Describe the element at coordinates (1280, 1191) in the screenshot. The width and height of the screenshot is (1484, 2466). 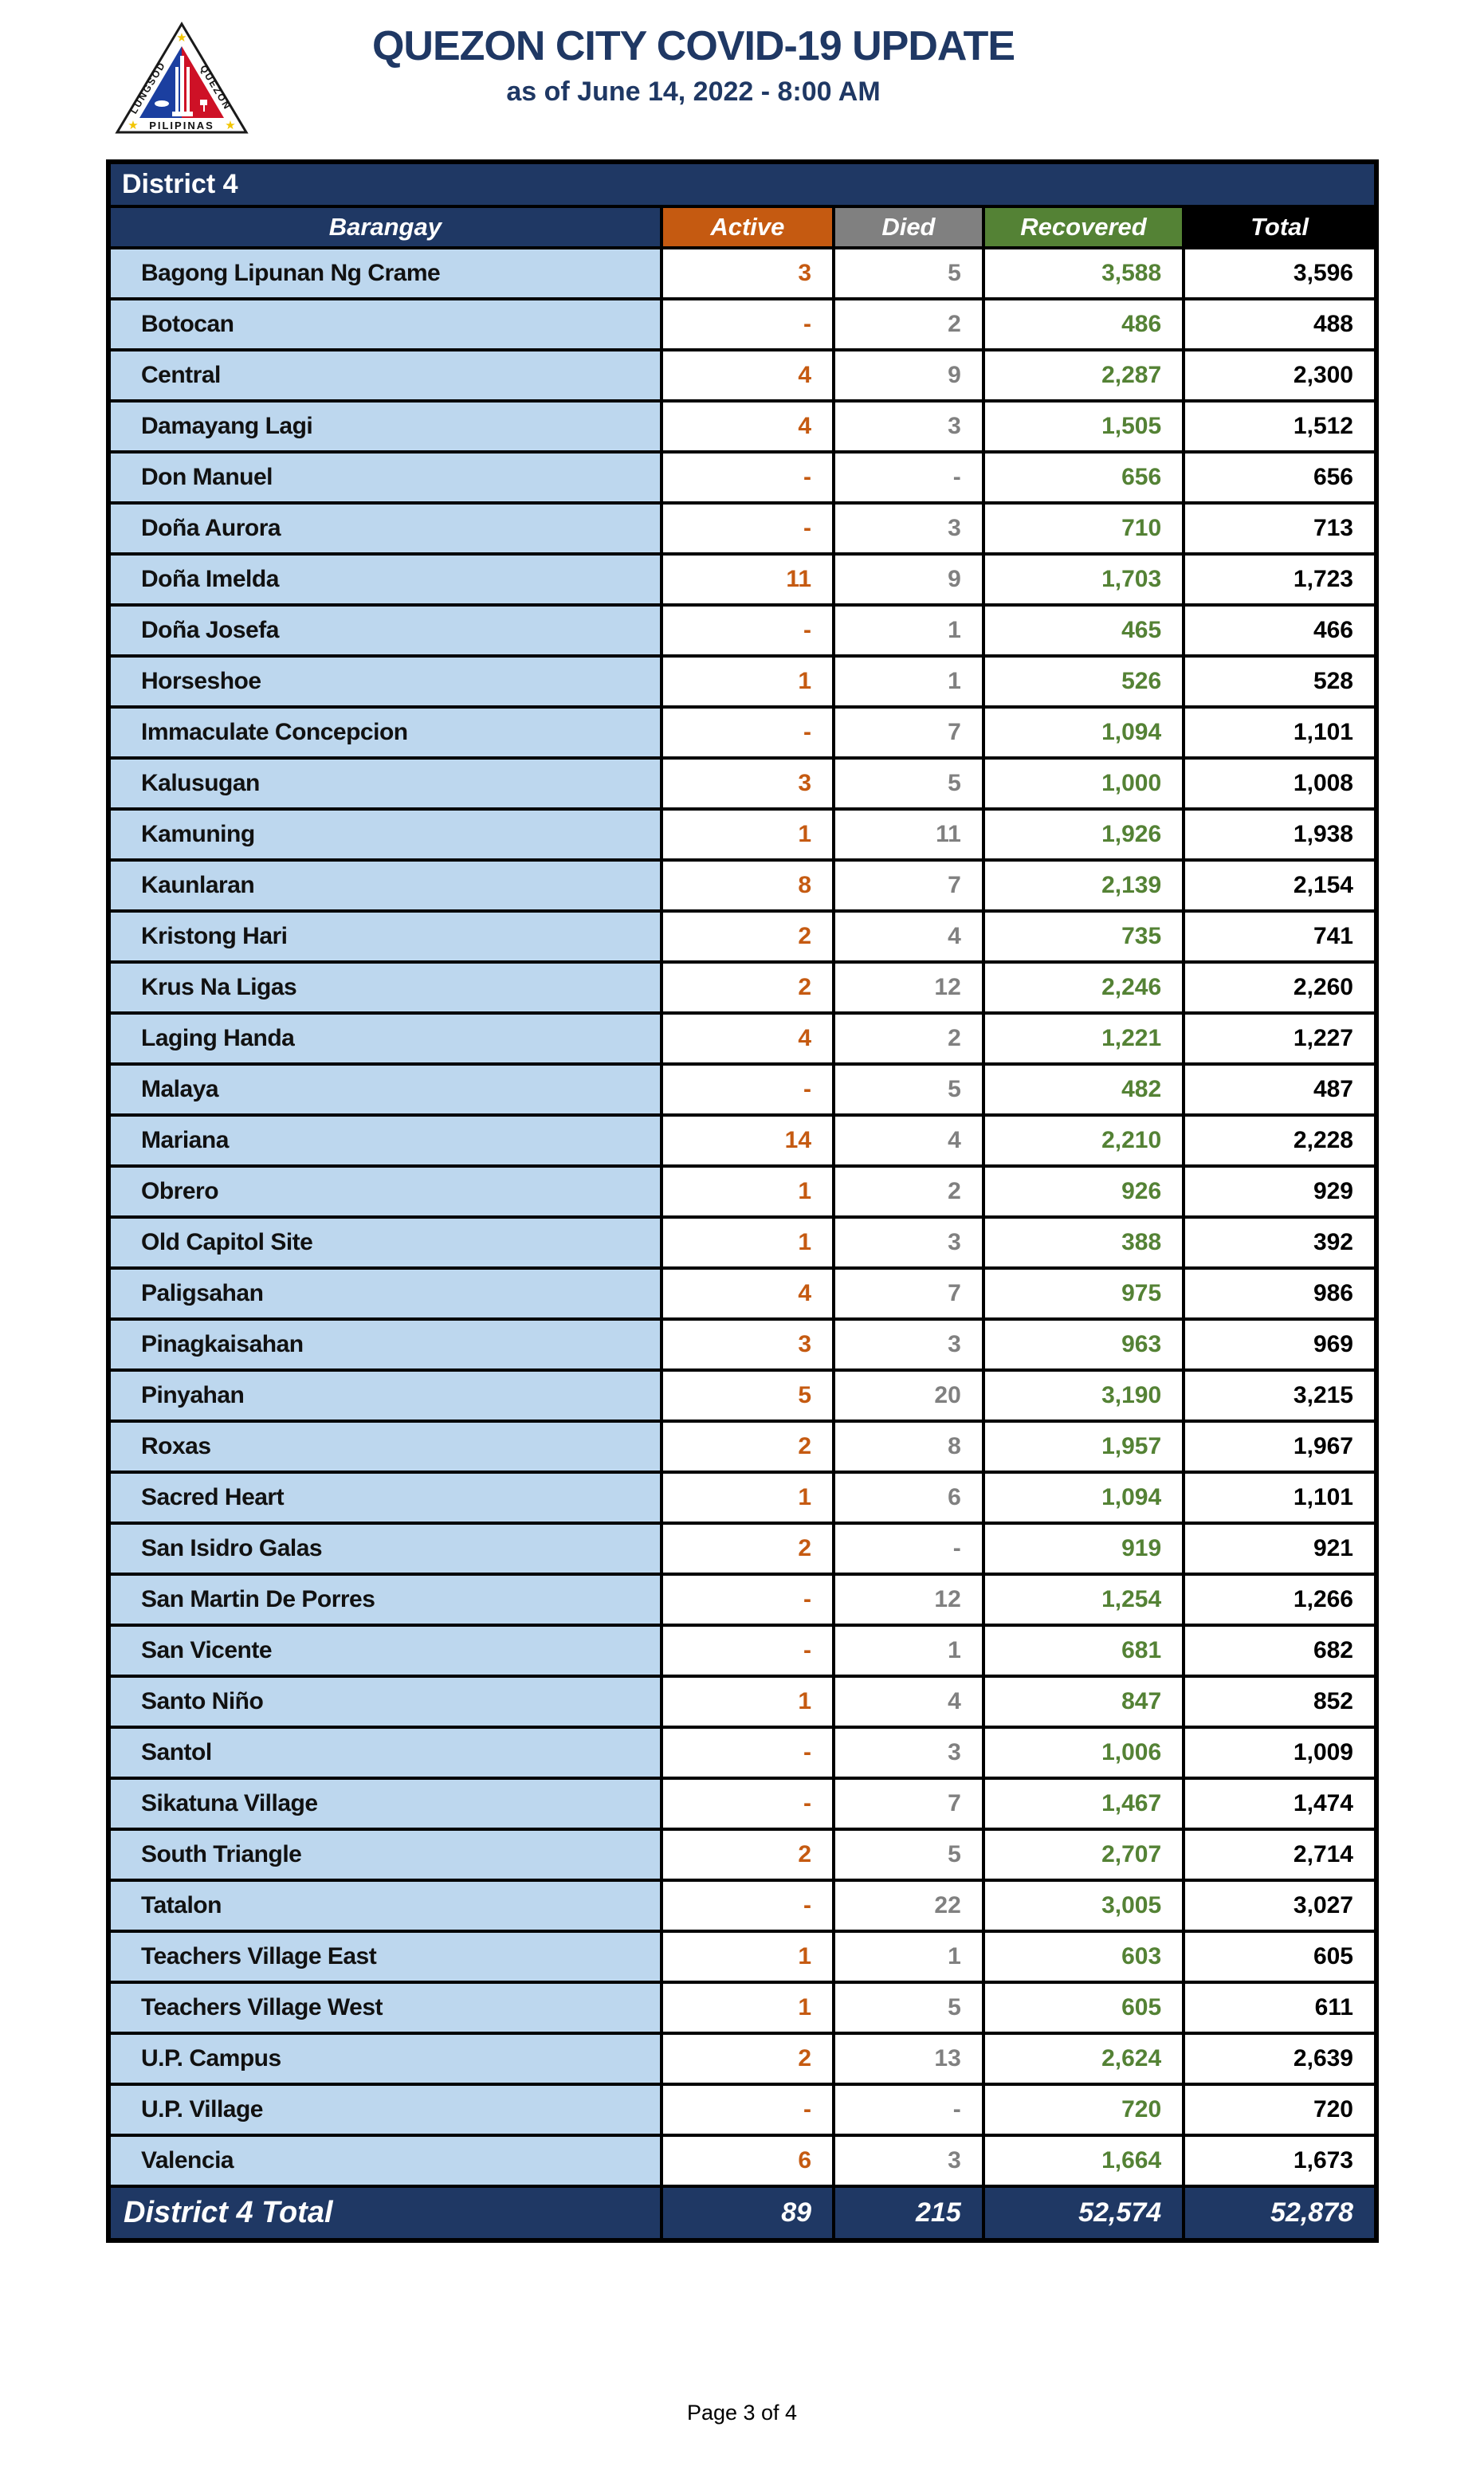
I see `total-count-cell: 929` at that location.